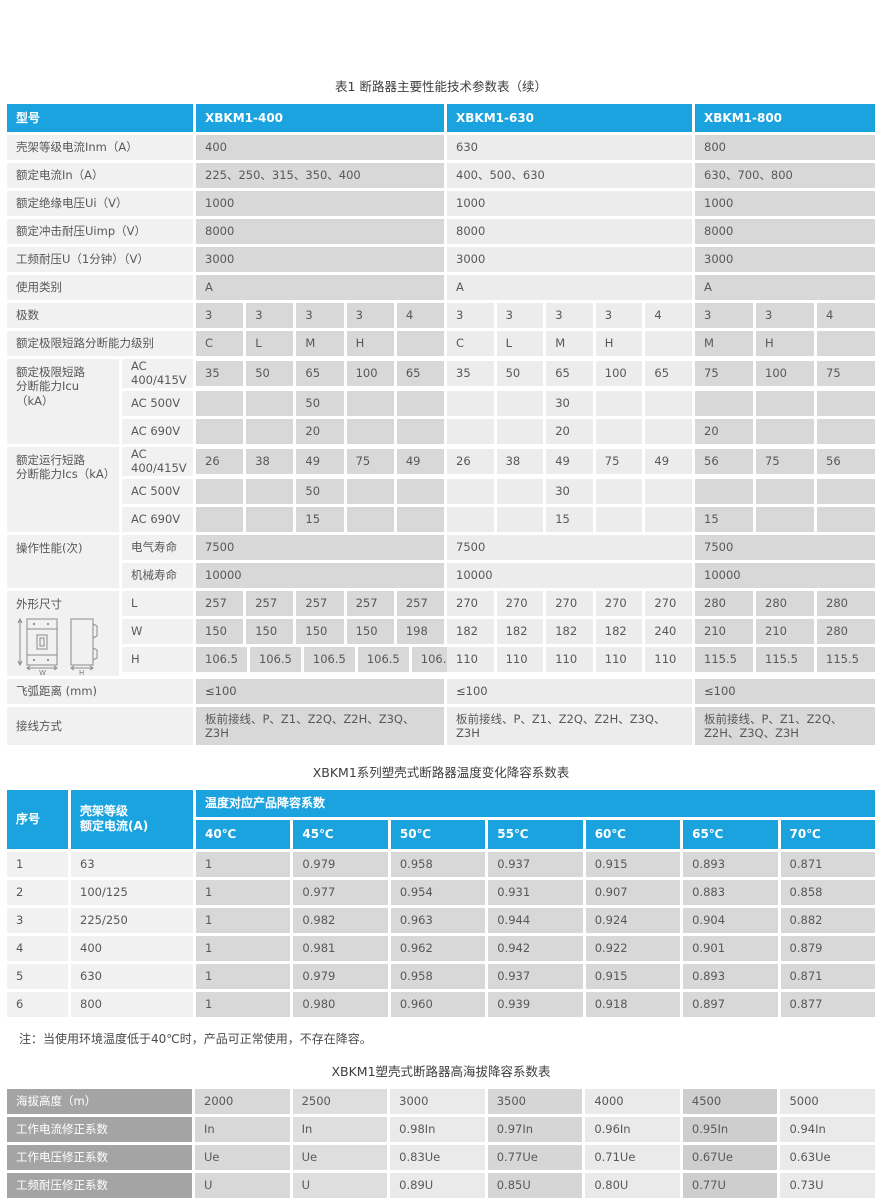  Describe the element at coordinates (370, 343) in the screenshot. I see `value-cell: H` at that location.